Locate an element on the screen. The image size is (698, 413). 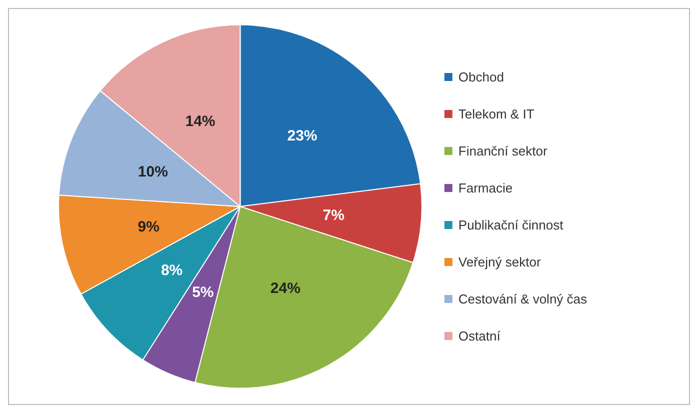
data-label: 9% is located at coordinates (149, 227).